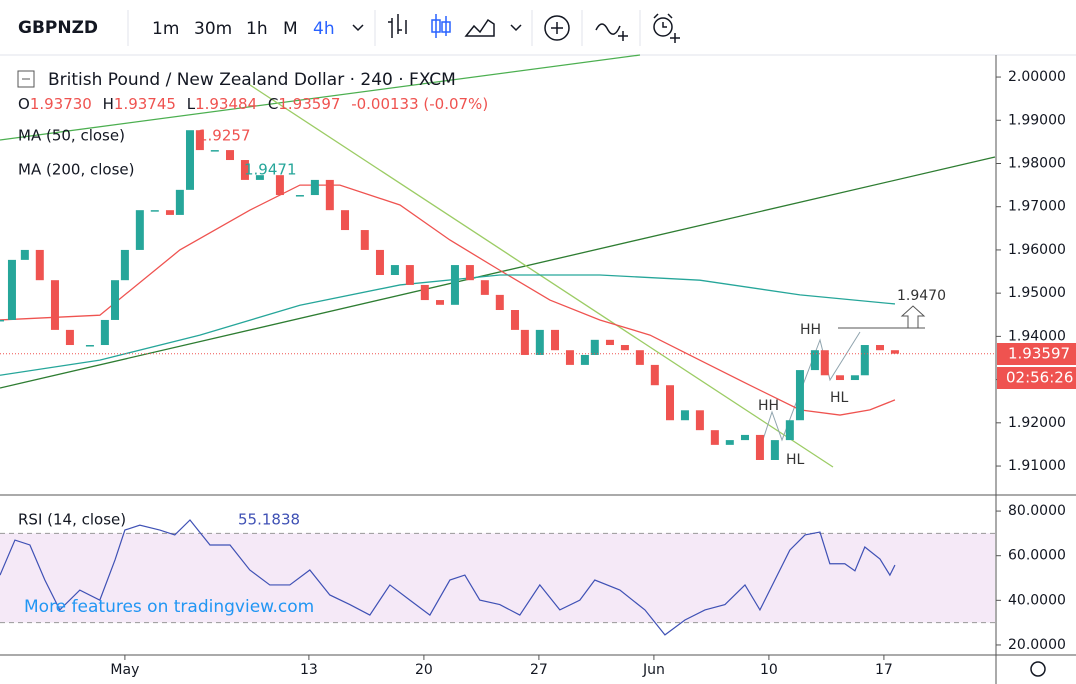 This screenshot has height=684, width=1076. Describe the element at coordinates (884, 670) in the screenshot. I see `x-tick-label: 17` at that location.